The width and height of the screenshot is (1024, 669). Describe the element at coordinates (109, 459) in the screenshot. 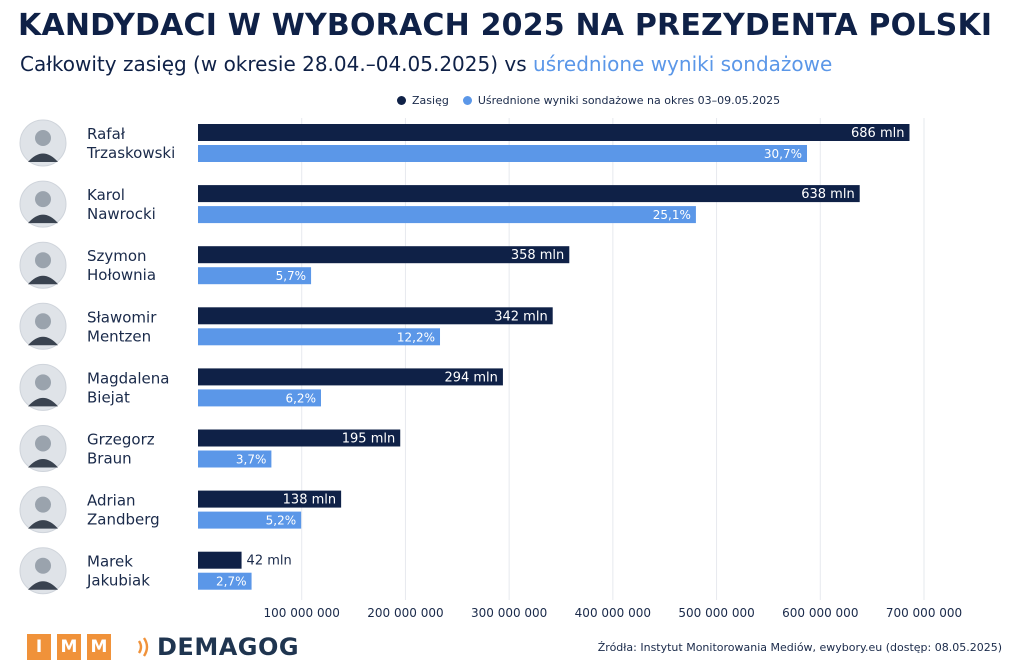

I see `candidate-last-name: Braun` at that location.